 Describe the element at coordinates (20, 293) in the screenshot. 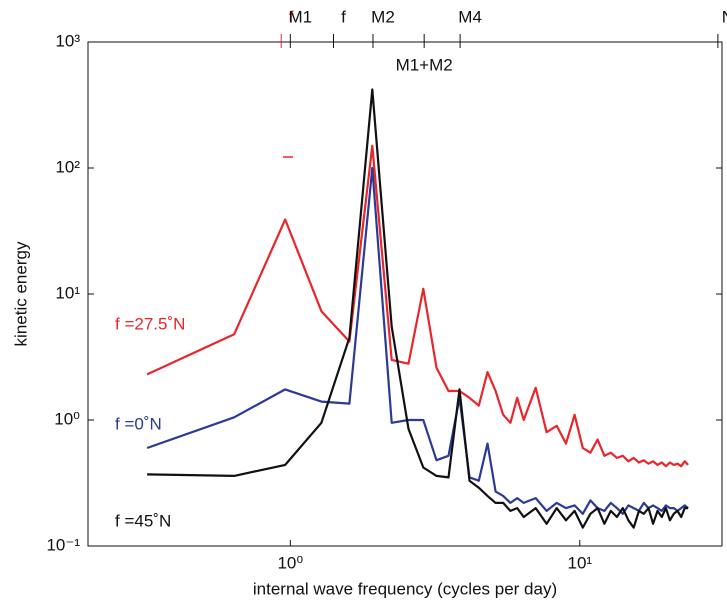

I see `y-axis-label: kinetic energy` at that location.